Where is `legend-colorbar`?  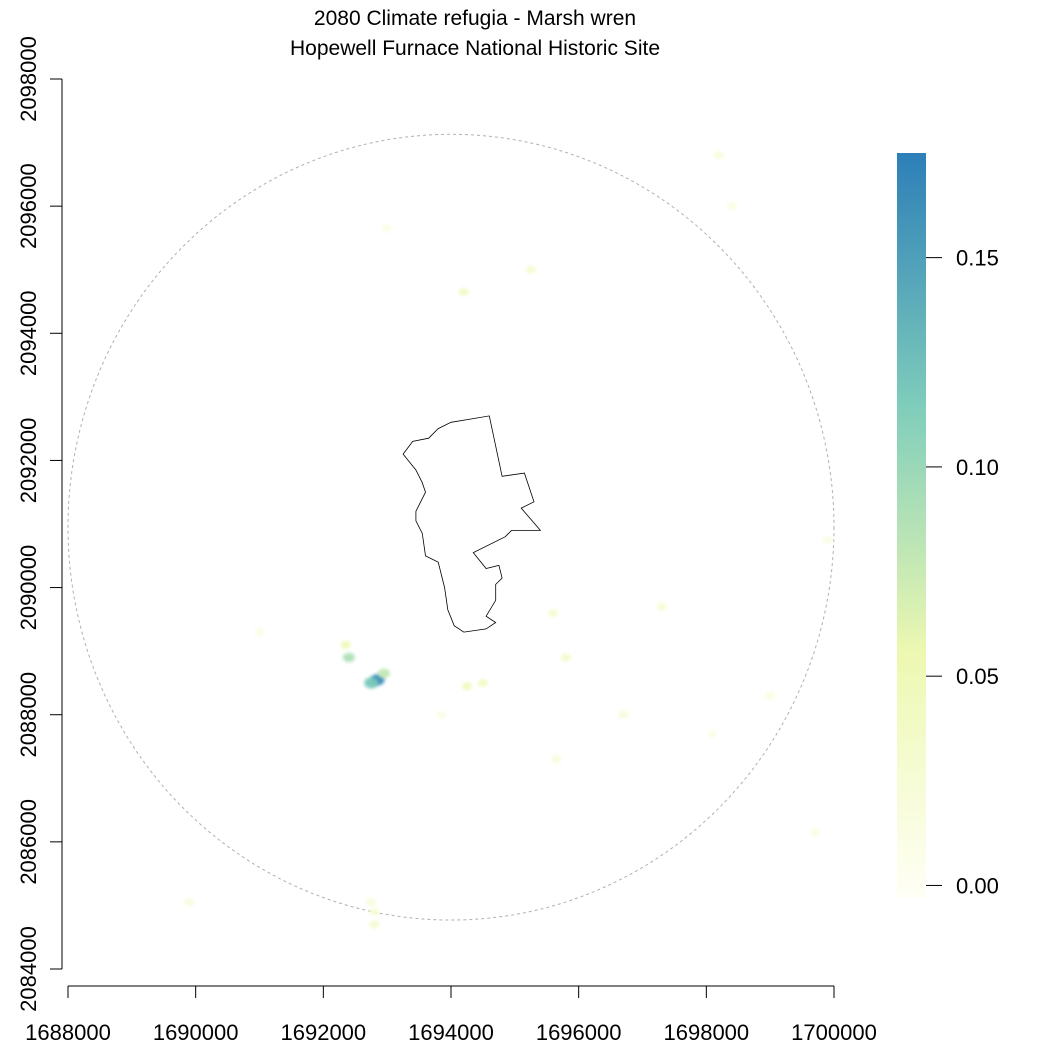
legend-colorbar is located at coordinates (911, 525).